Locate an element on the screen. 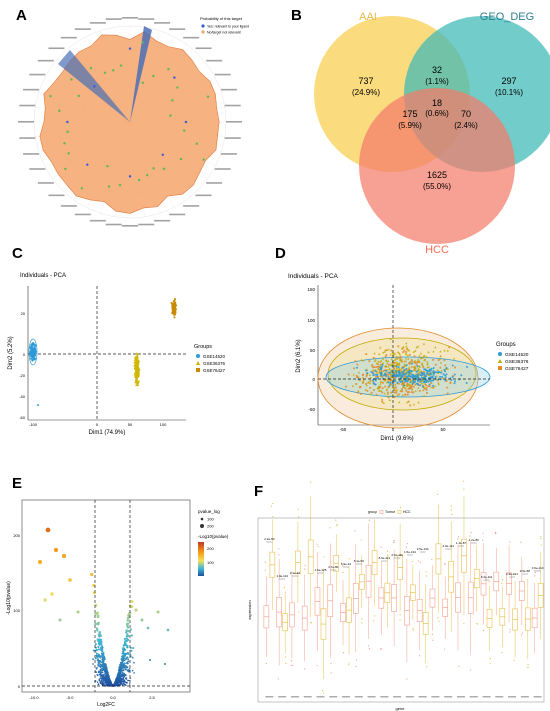  boxplot-ylabel: expression is located at coordinates (249, 609).